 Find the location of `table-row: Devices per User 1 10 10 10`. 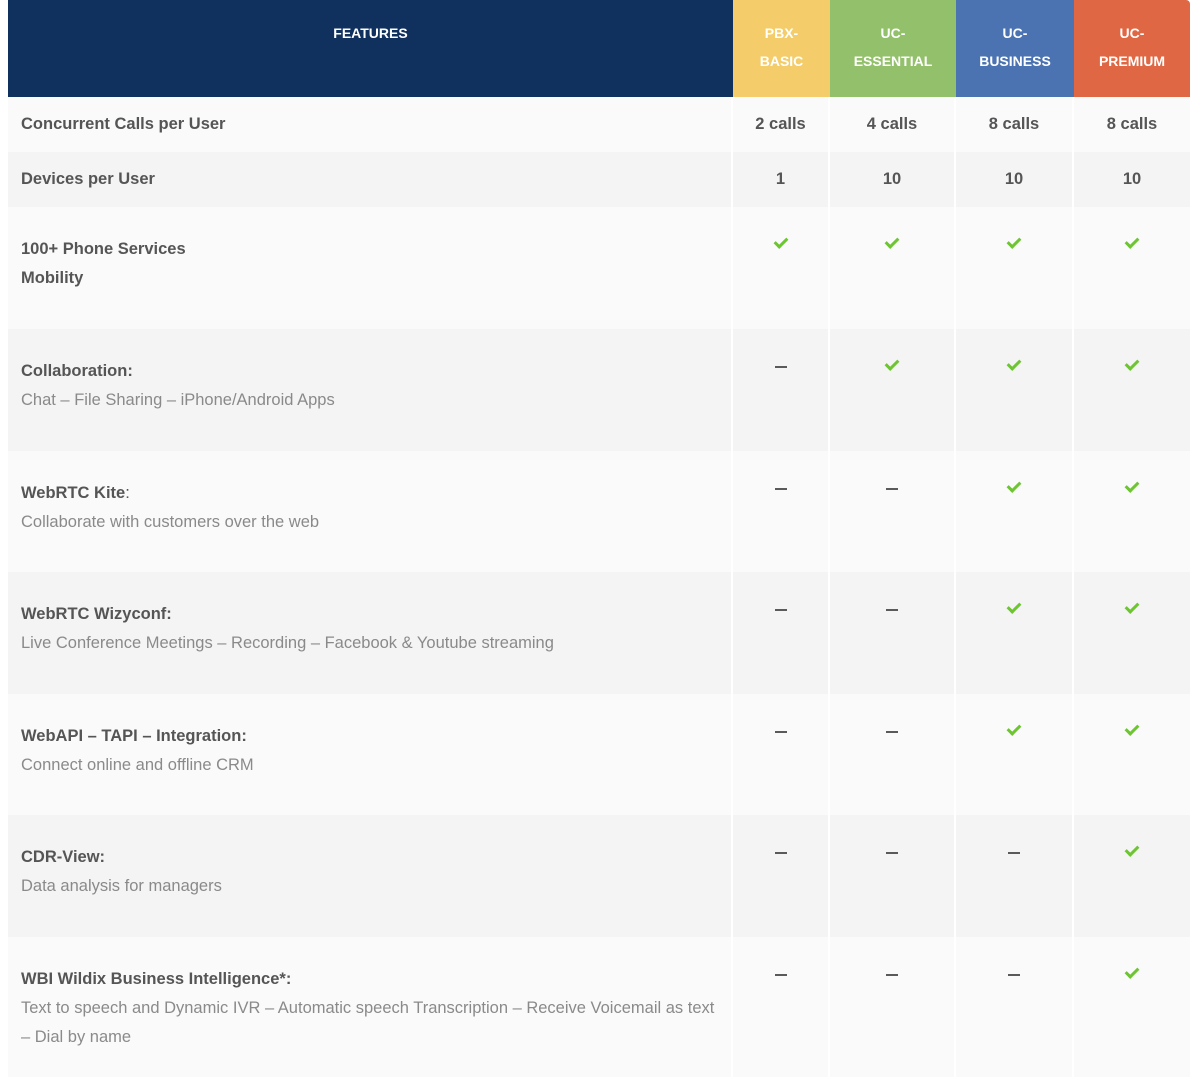

table-row: Devices per User 1 10 10 10 is located at coordinates (599, 179).